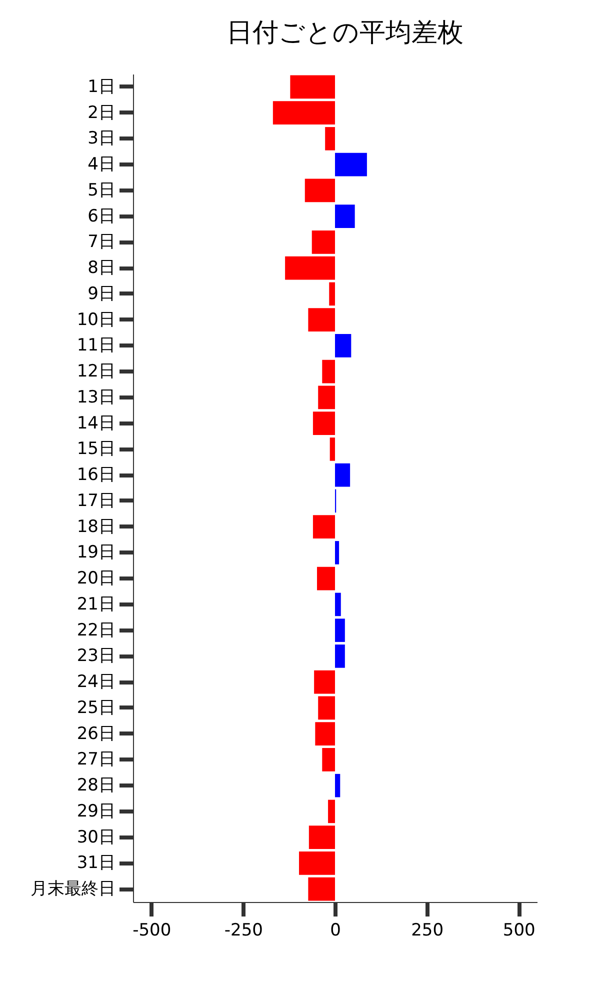  I want to click on x-tick-label: -500, so click(152, 930).